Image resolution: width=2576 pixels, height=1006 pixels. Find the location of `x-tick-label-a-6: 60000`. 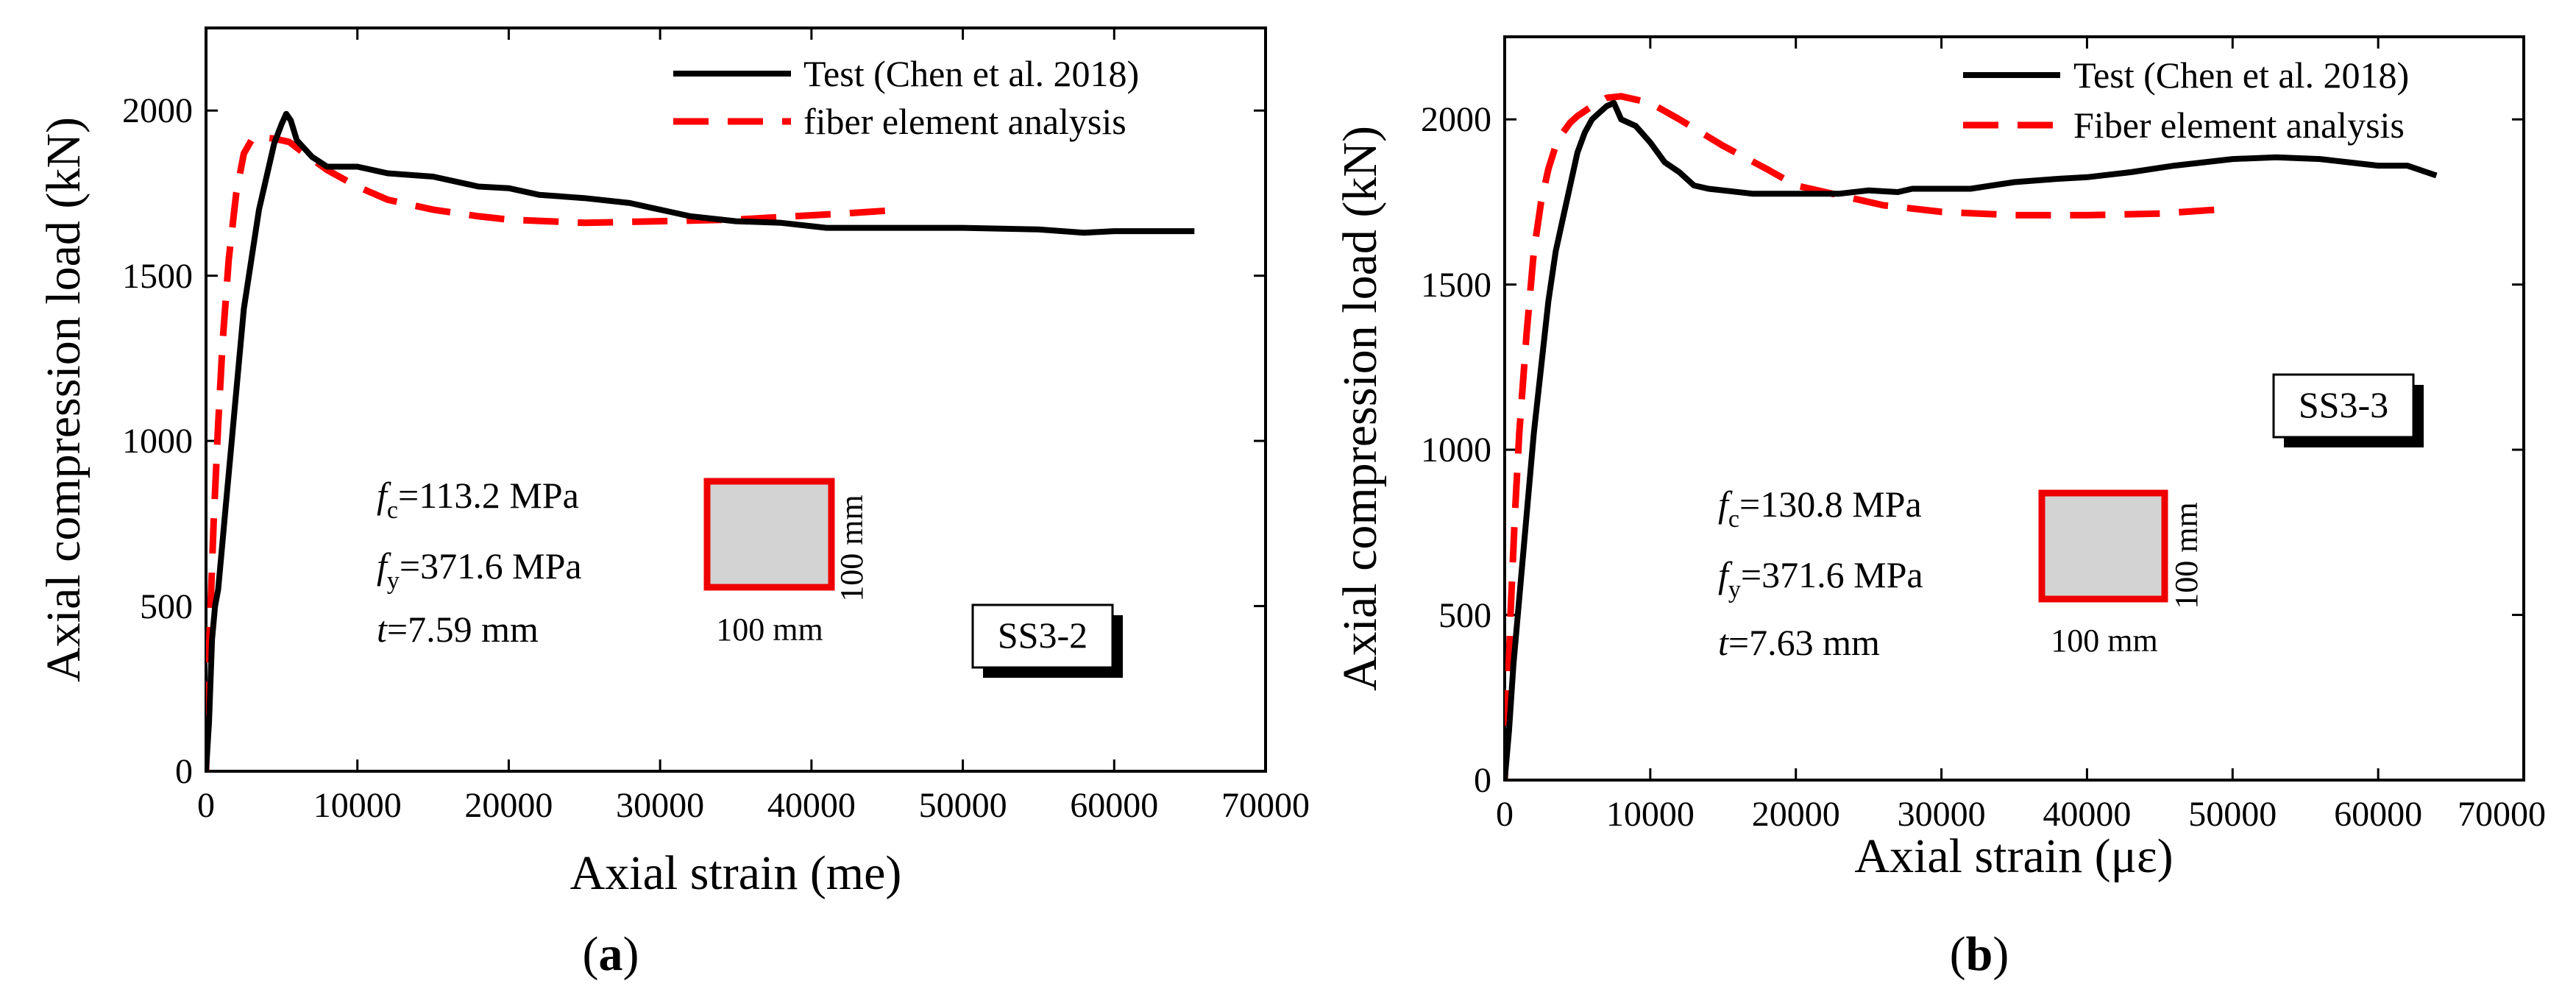

x-tick-label-a-6: 60000 is located at coordinates (1114, 805).